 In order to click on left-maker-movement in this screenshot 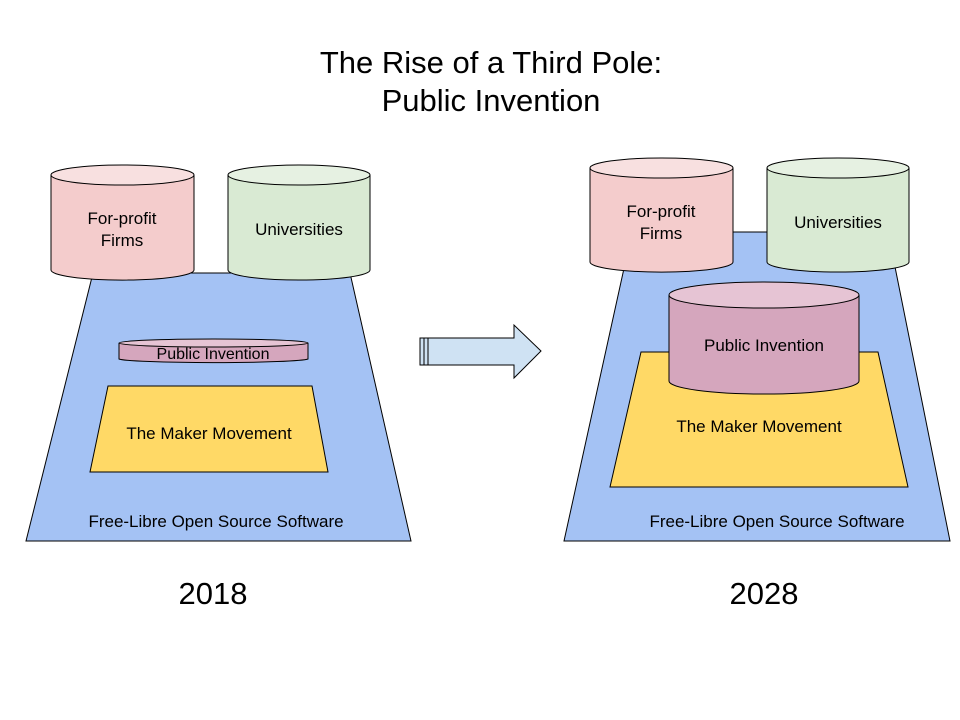, I will do `click(209, 429)`.